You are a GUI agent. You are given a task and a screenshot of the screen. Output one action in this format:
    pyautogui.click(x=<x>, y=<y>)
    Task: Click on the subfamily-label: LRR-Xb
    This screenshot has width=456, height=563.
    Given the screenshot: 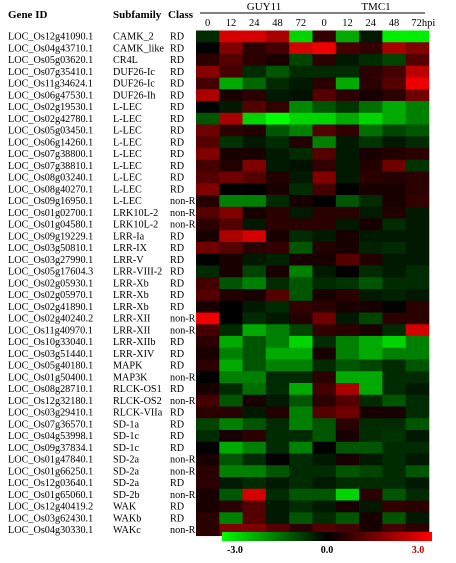 What is the action you would take?
    pyautogui.click(x=131, y=295)
    